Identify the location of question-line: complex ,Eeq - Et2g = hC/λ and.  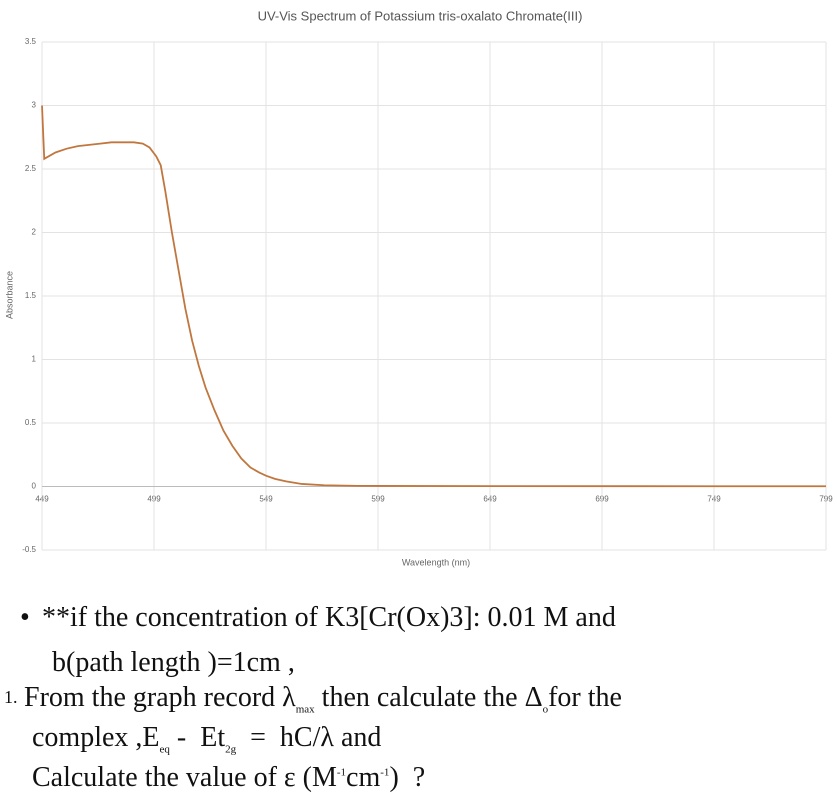
(206, 740).